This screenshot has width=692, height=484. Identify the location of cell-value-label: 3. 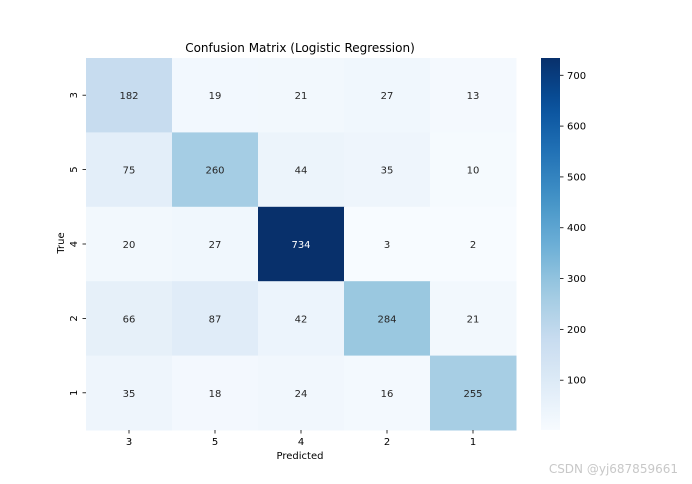
(387, 245).